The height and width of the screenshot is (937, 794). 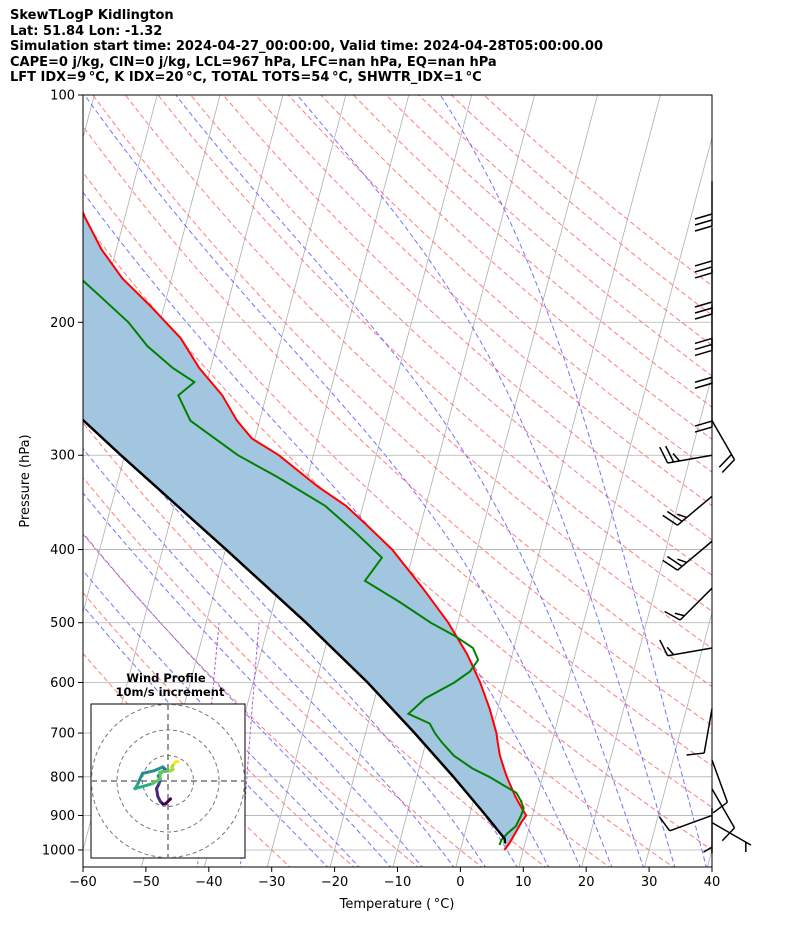 What do you see at coordinates (62, 623) in the screenshot?
I see `y-tick-label: 500` at bounding box center [62, 623].